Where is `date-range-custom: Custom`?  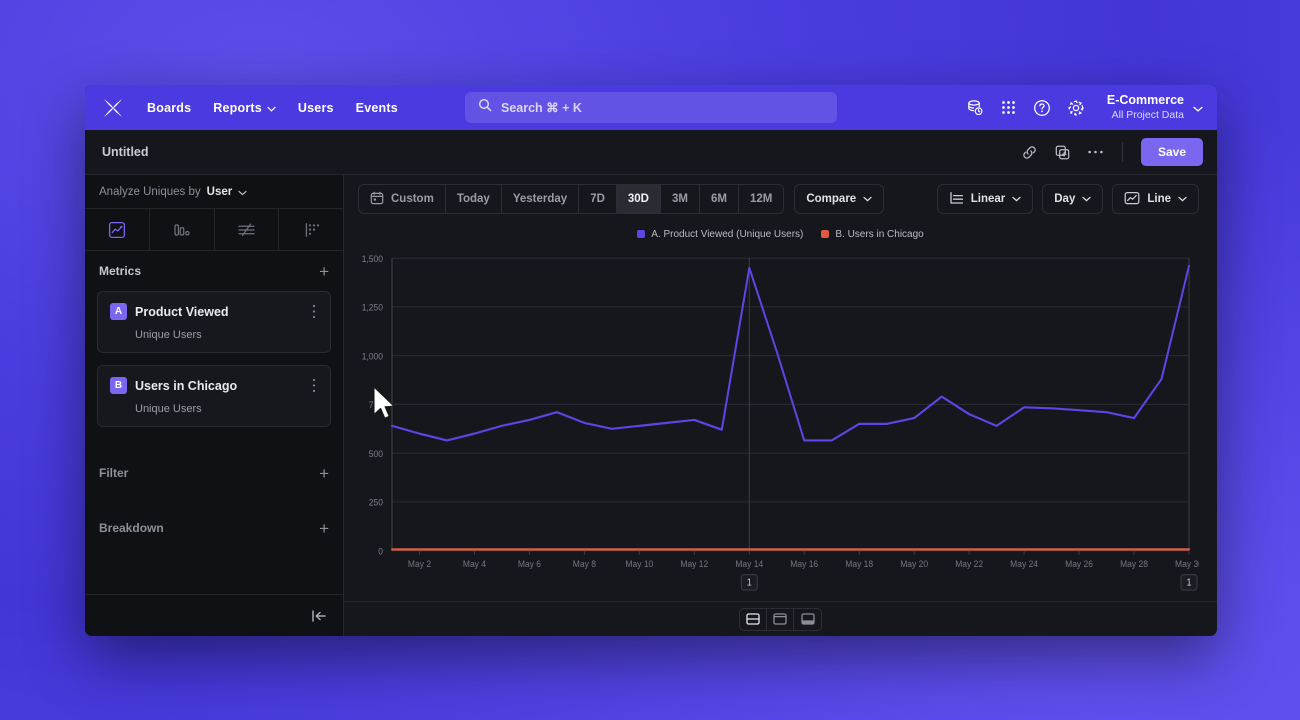
date-range-custom: Custom is located at coordinates (402, 199).